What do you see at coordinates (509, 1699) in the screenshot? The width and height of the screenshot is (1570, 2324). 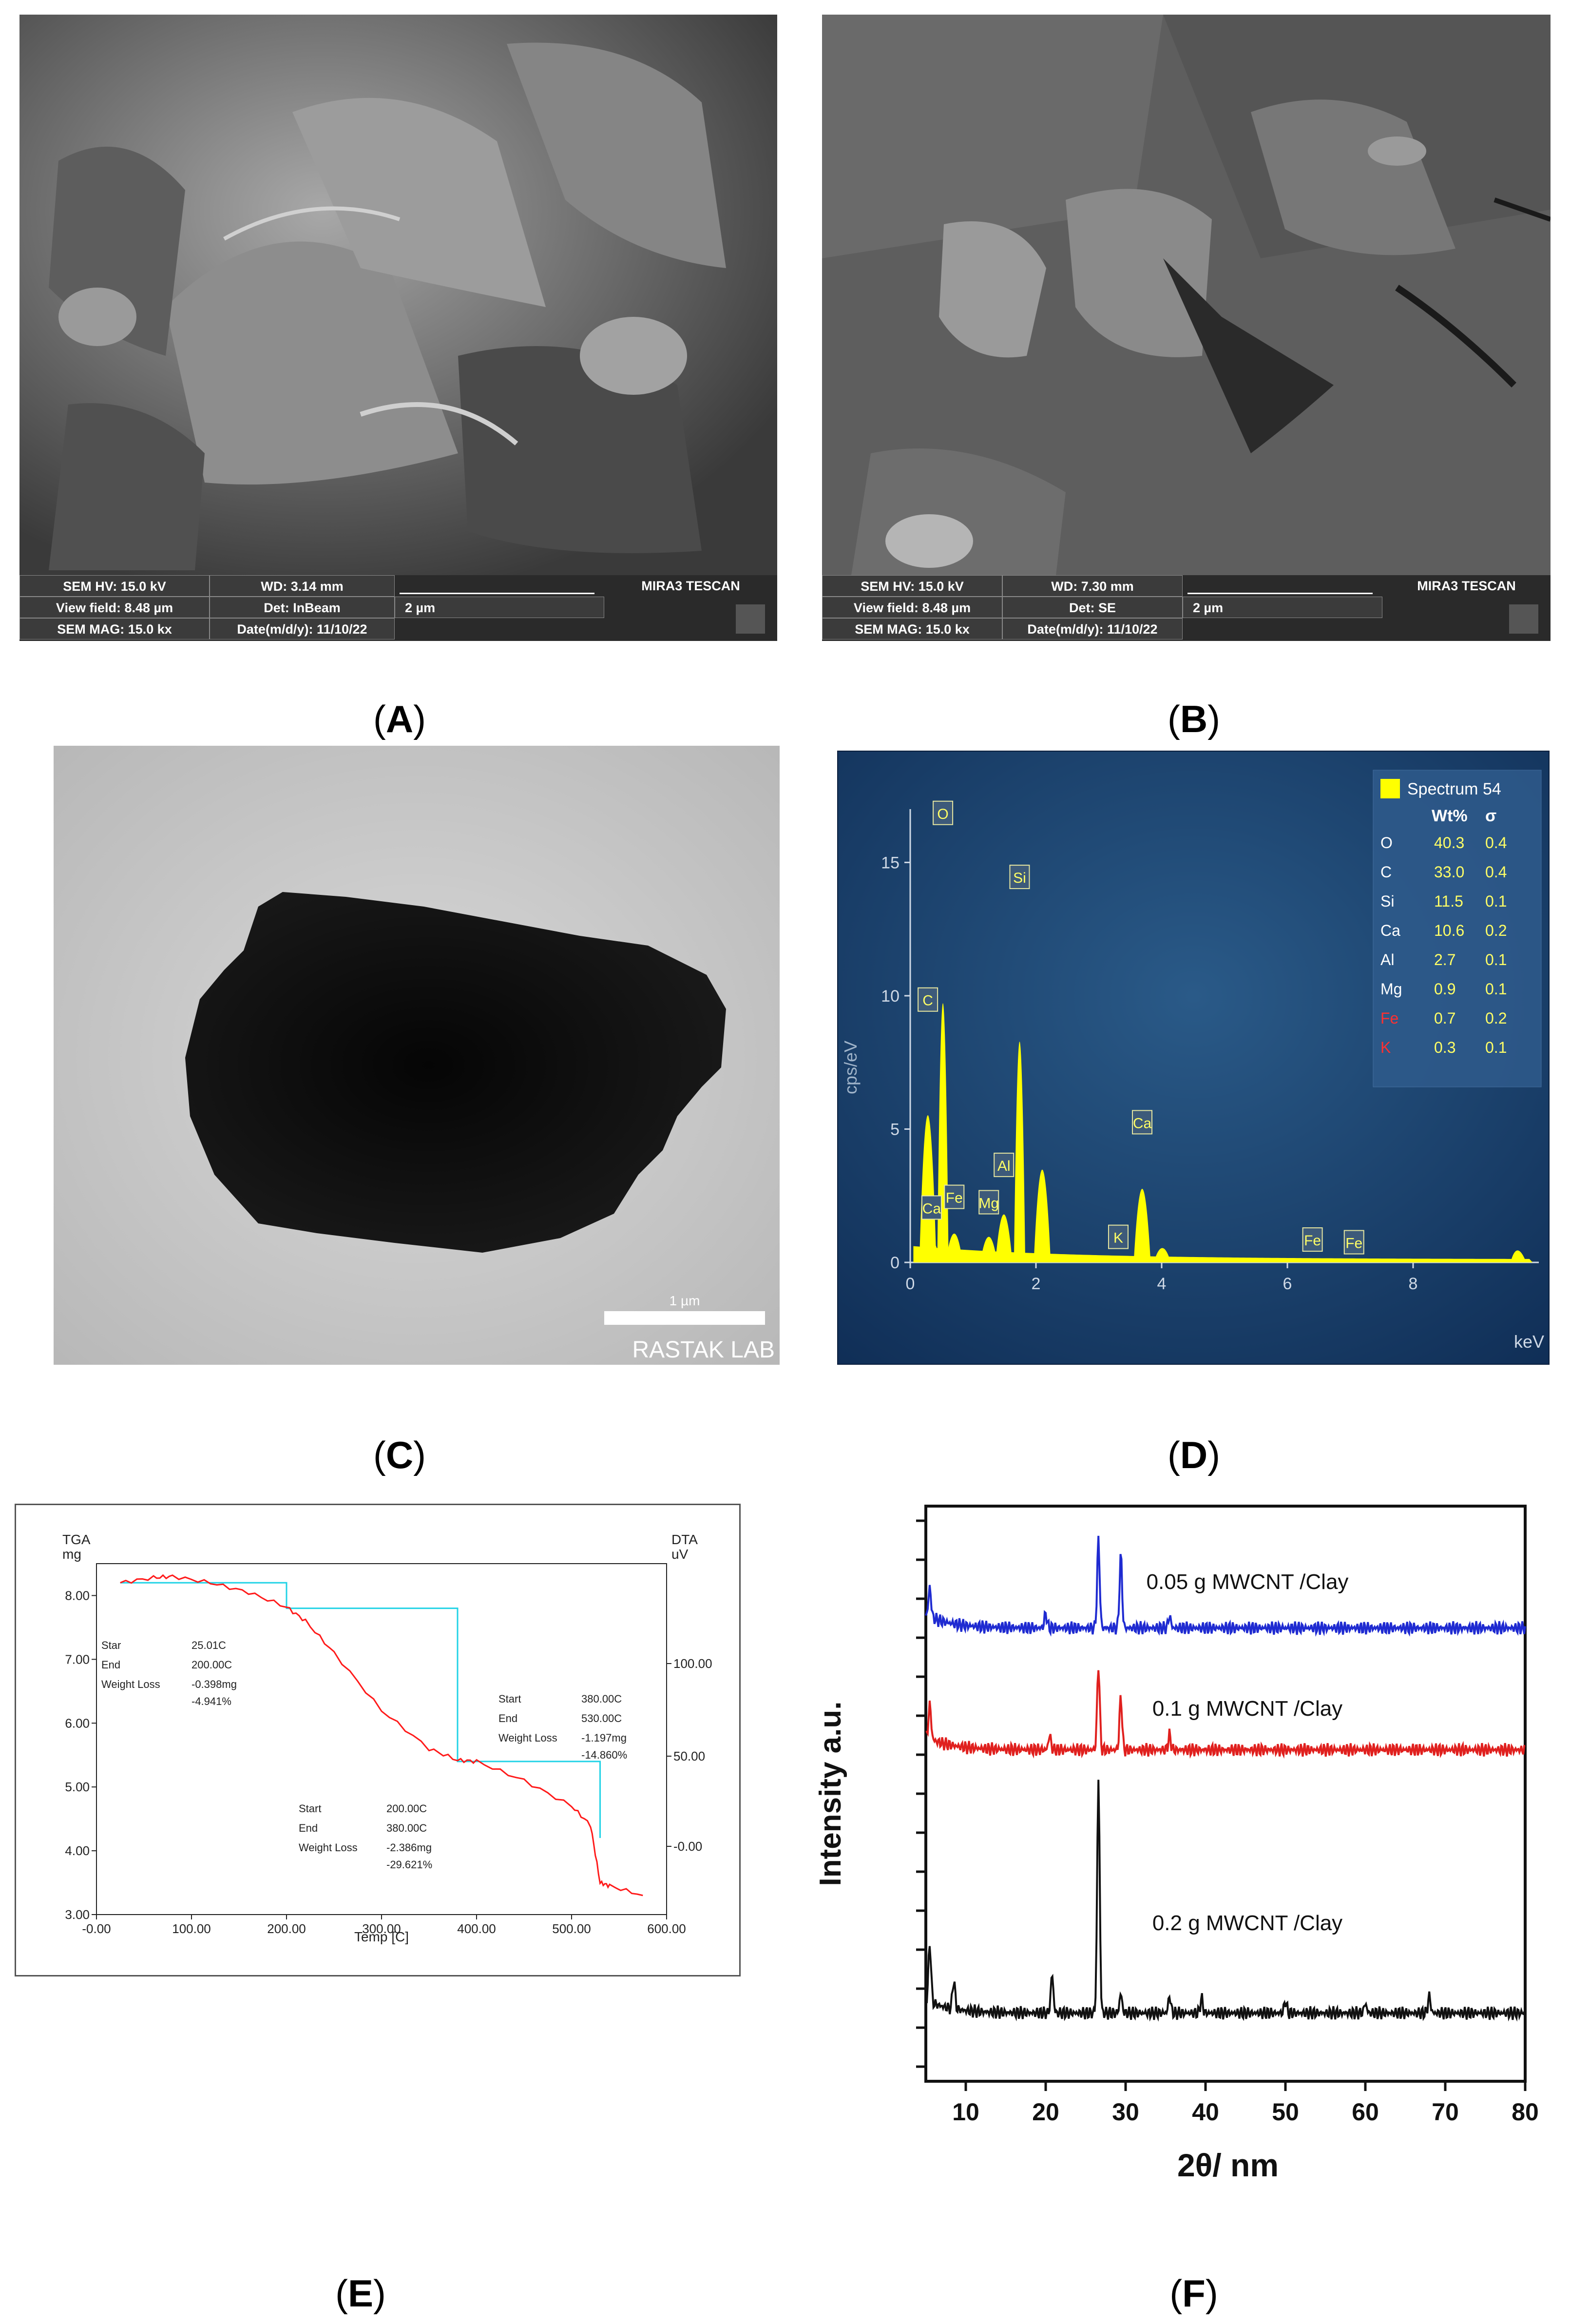 I see `ann-label: Start` at bounding box center [509, 1699].